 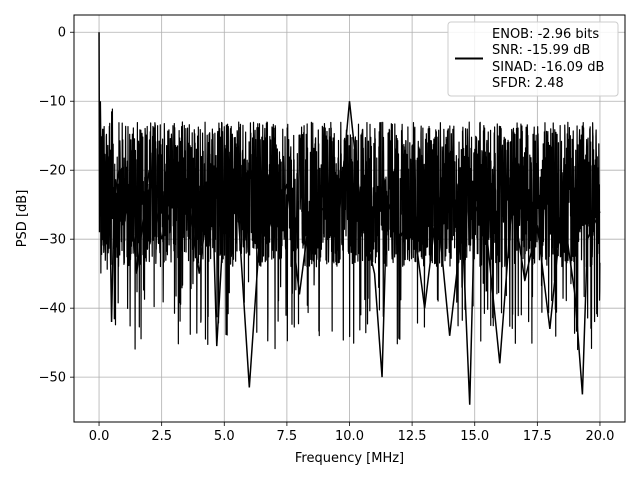 What do you see at coordinates (537, 436) in the screenshot?
I see `x-tick-label: 17.5` at bounding box center [537, 436].